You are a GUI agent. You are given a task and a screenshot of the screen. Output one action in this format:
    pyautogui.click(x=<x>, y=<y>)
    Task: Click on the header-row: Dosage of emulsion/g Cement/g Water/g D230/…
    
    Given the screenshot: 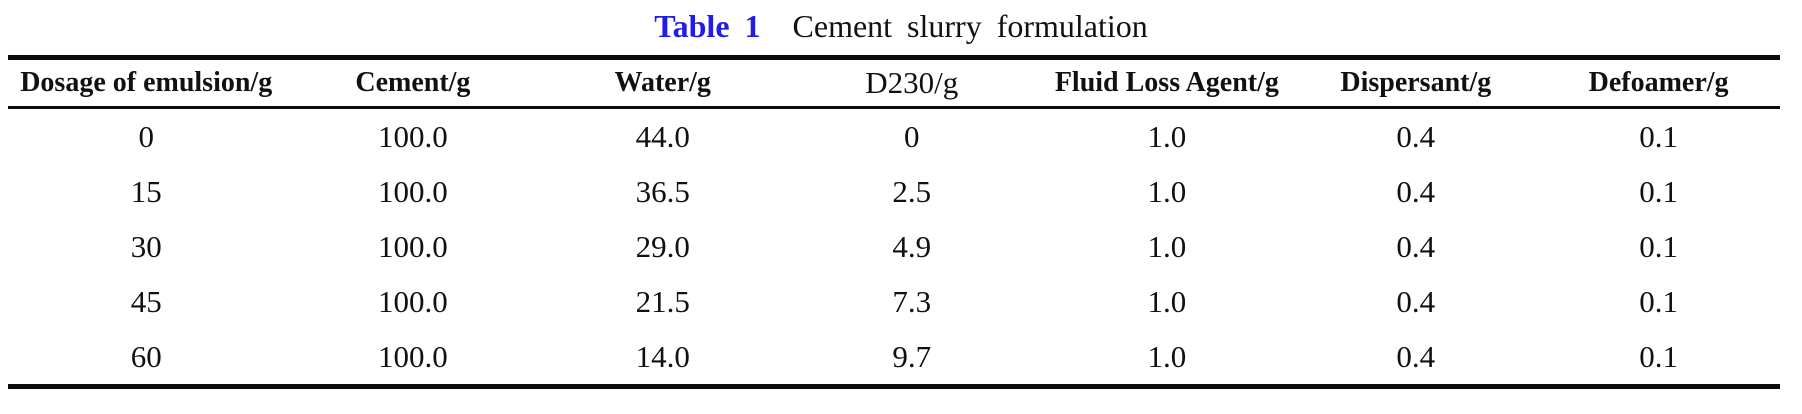 What is the action you would take?
    pyautogui.click(x=894, y=83)
    